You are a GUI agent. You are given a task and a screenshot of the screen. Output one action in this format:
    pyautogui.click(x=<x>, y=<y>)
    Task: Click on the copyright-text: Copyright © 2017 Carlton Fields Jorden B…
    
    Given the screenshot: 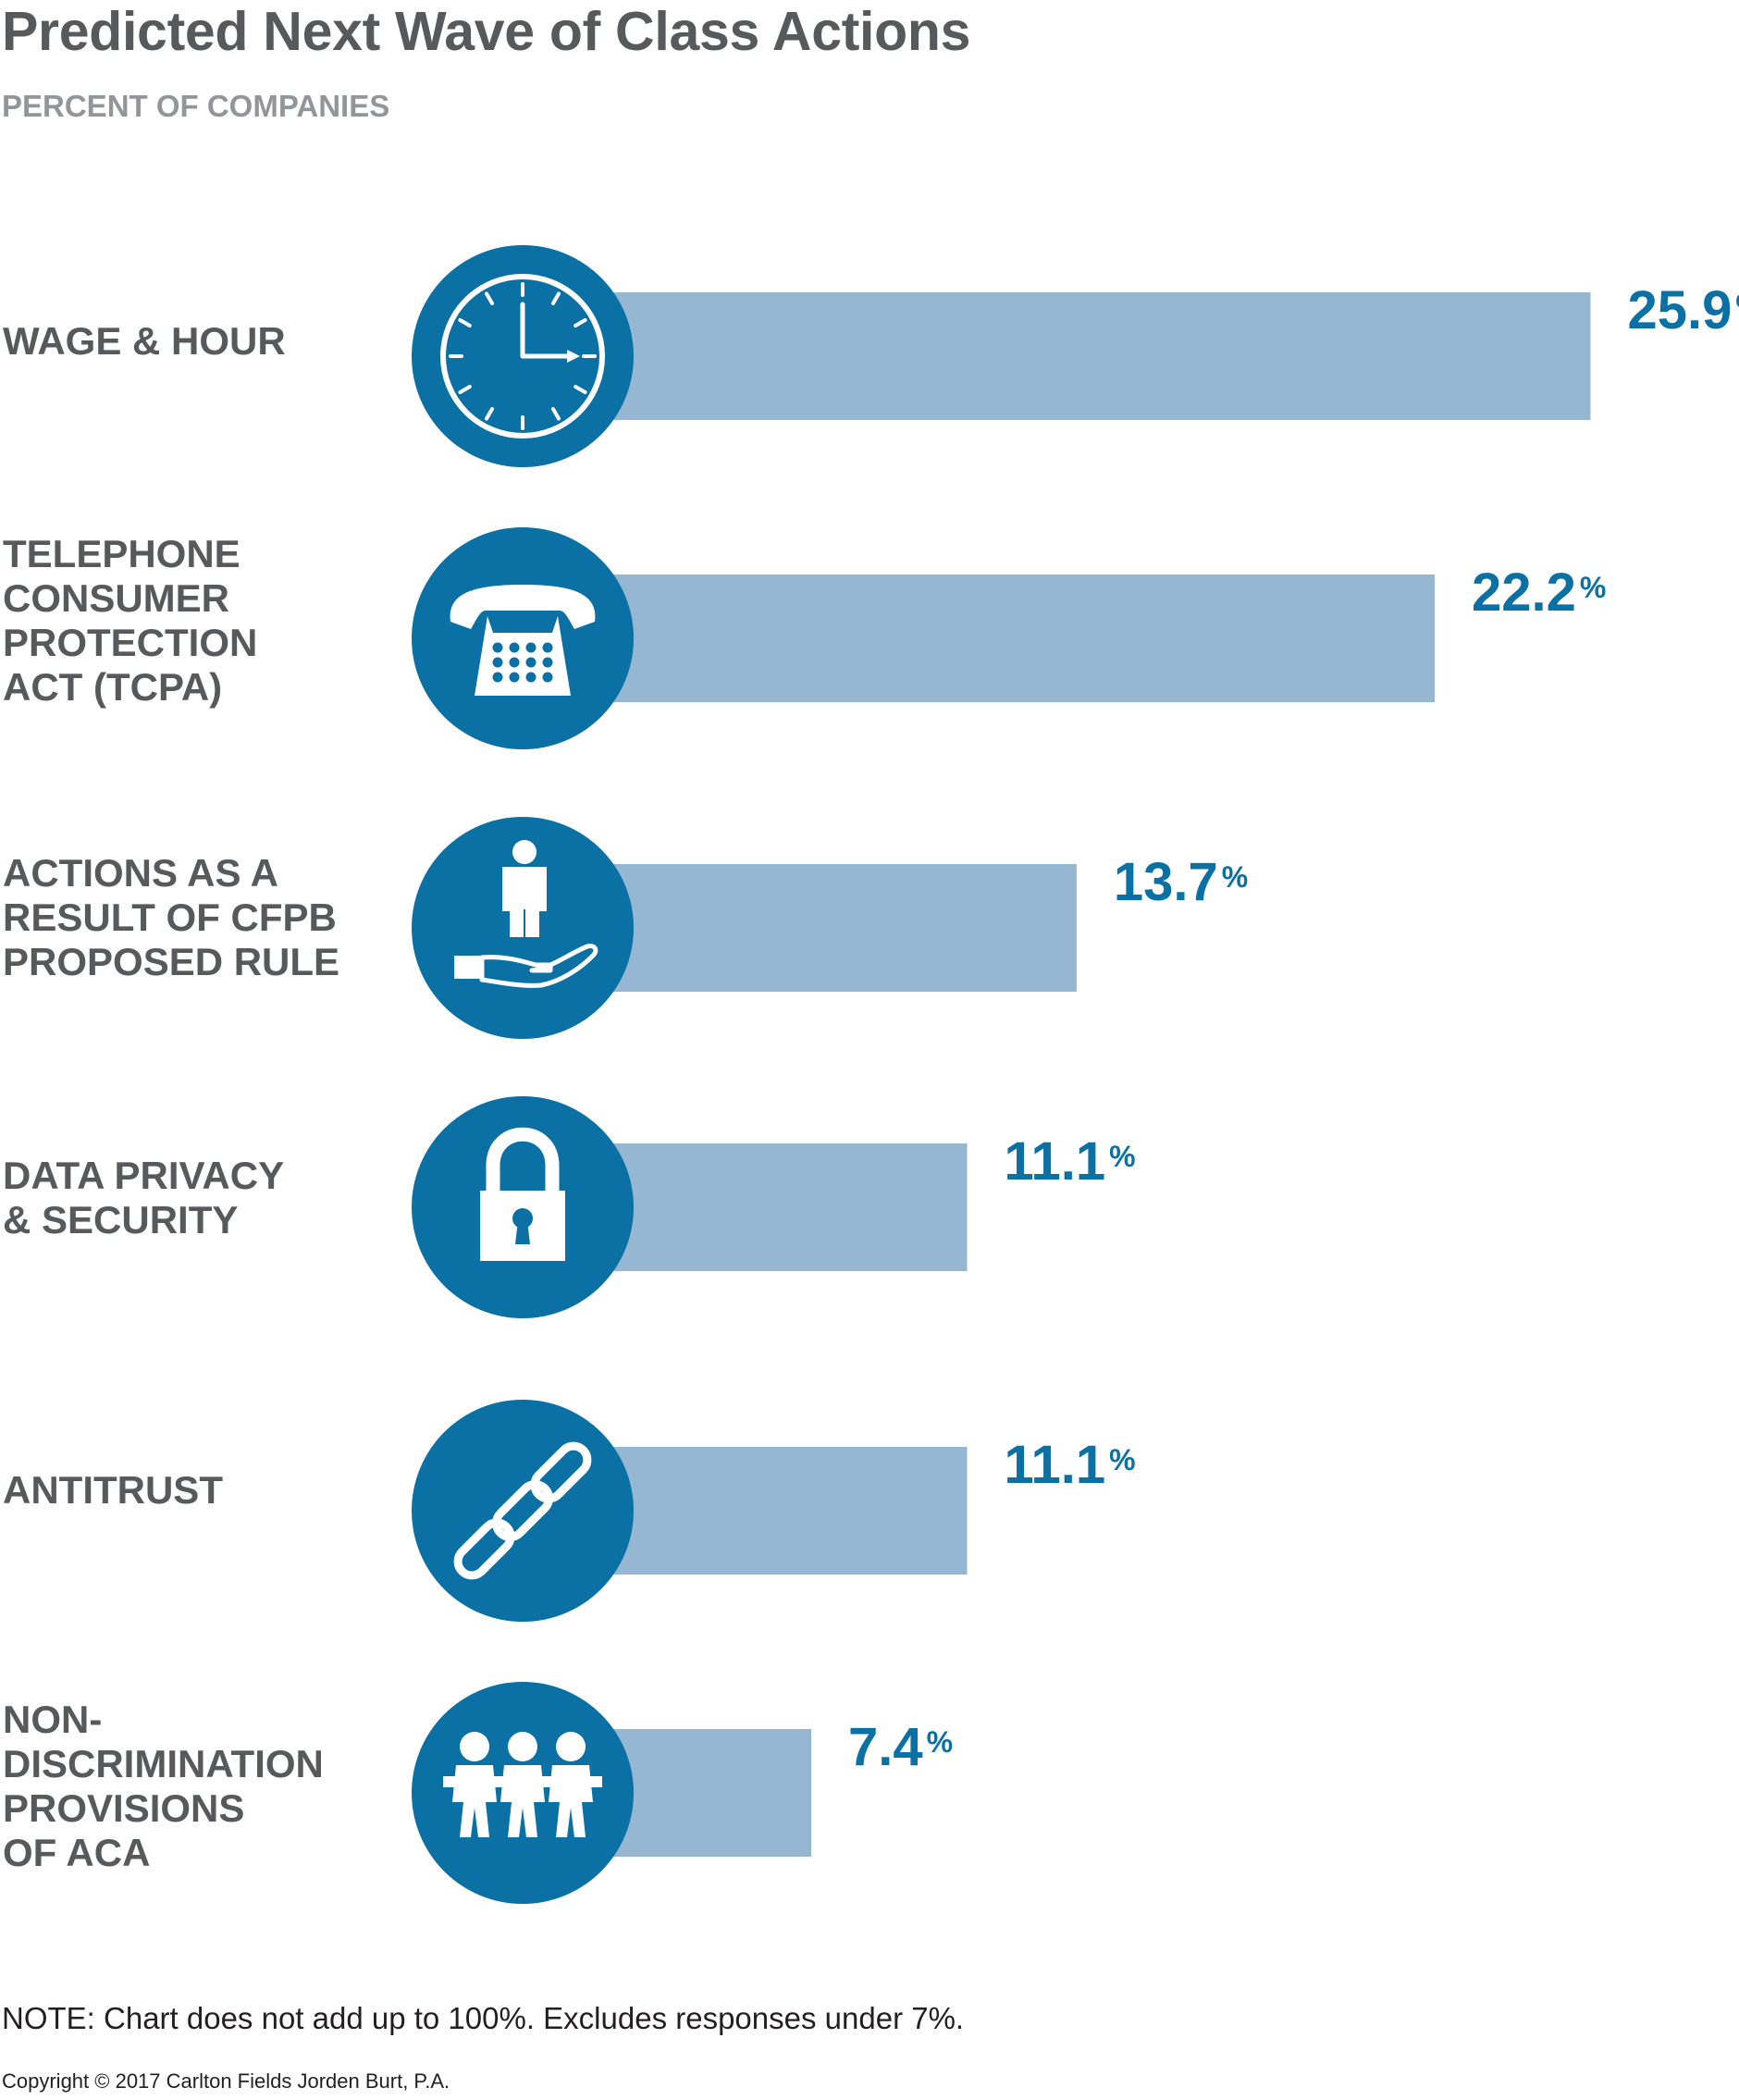 What is the action you would take?
    pyautogui.click(x=226, y=2081)
    